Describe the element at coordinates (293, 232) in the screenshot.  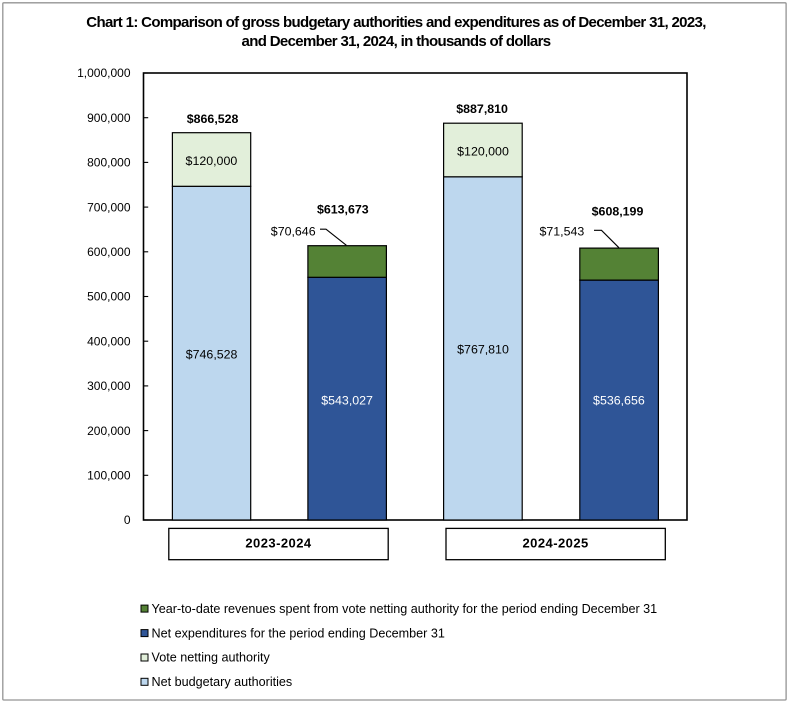
I see `svg-text: $70,646` at that location.